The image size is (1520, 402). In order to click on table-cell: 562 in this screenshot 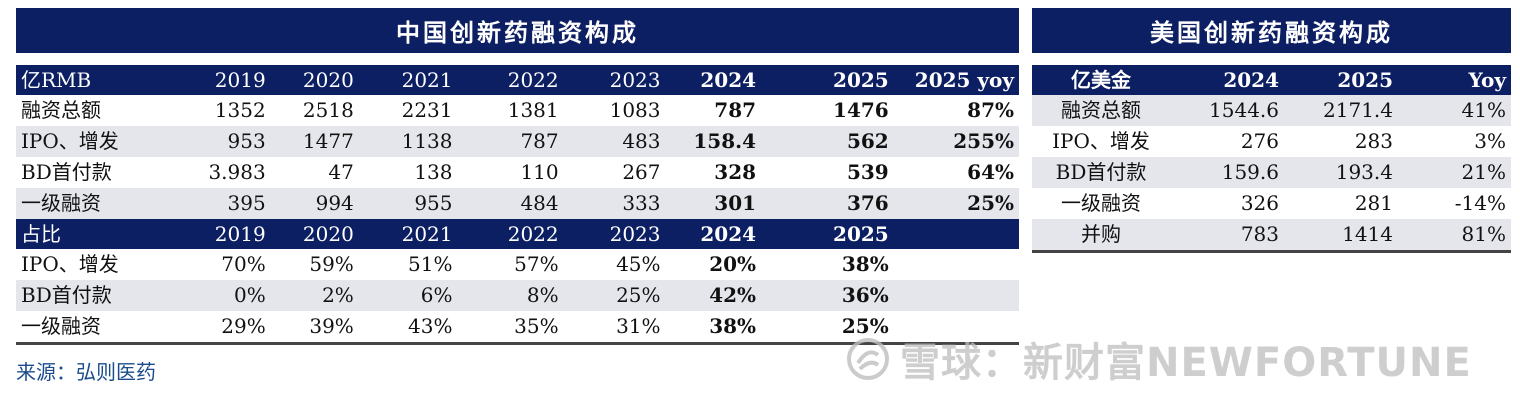, I will do `click(827, 141)`.